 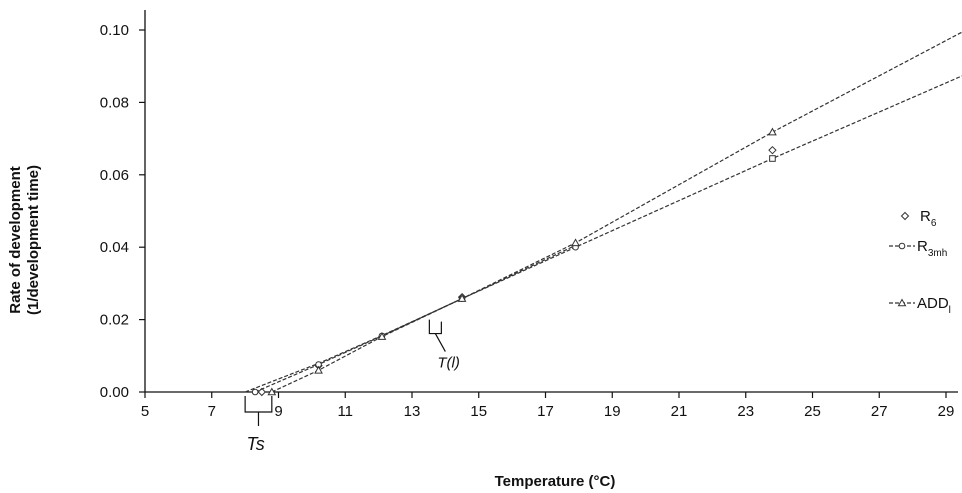 What do you see at coordinates (114, 320) in the screenshot?
I see `y-tick-label: 0.02` at bounding box center [114, 320].